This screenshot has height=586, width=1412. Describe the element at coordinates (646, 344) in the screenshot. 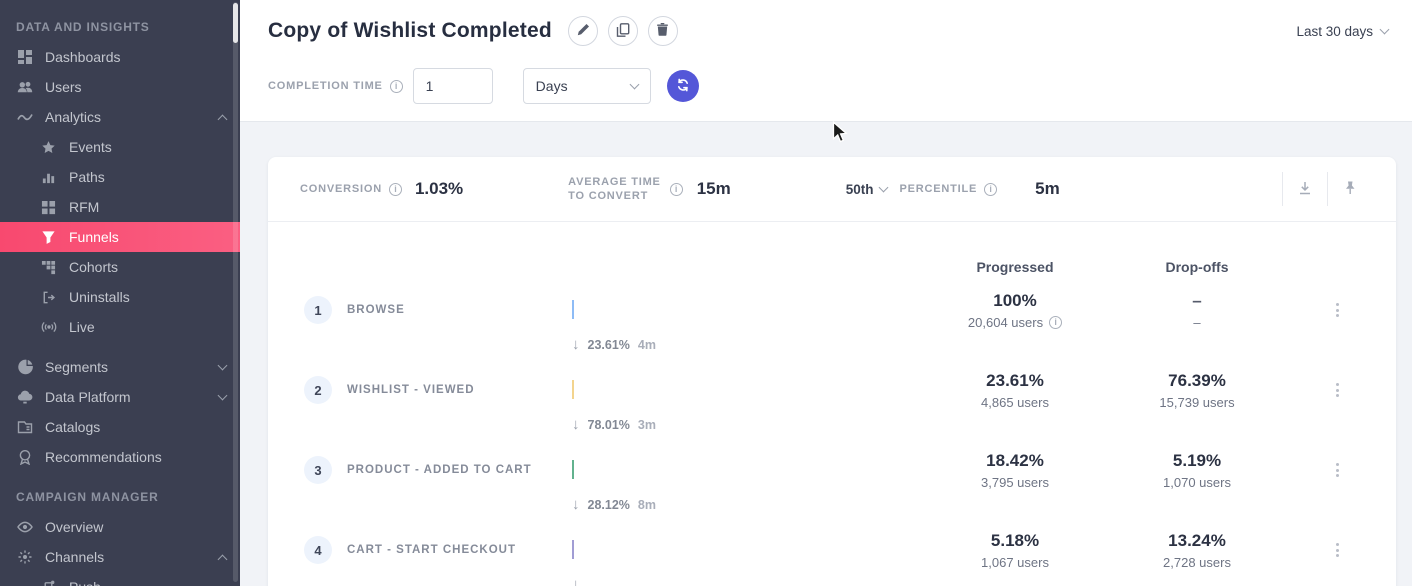

I see `transition-time: 4m` at that location.